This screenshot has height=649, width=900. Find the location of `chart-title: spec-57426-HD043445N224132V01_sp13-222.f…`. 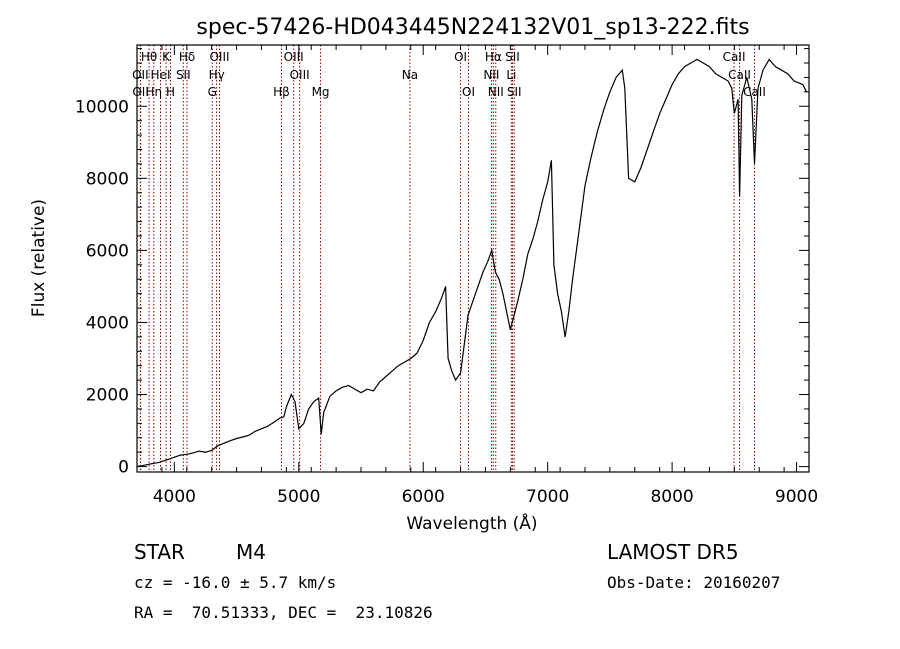

chart-title: spec-57426-HD043445N224132V01_sp13-222.f… is located at coordinates (472, 27).